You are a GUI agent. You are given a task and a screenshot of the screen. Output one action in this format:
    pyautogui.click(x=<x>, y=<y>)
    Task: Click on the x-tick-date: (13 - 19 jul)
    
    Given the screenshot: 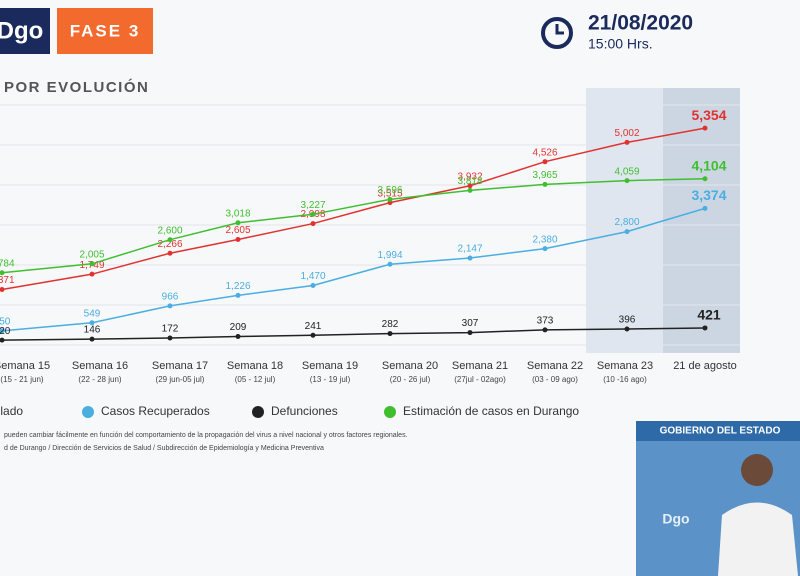 What is the action you would take?
    pyautogui.click(x=330, y=379)
    